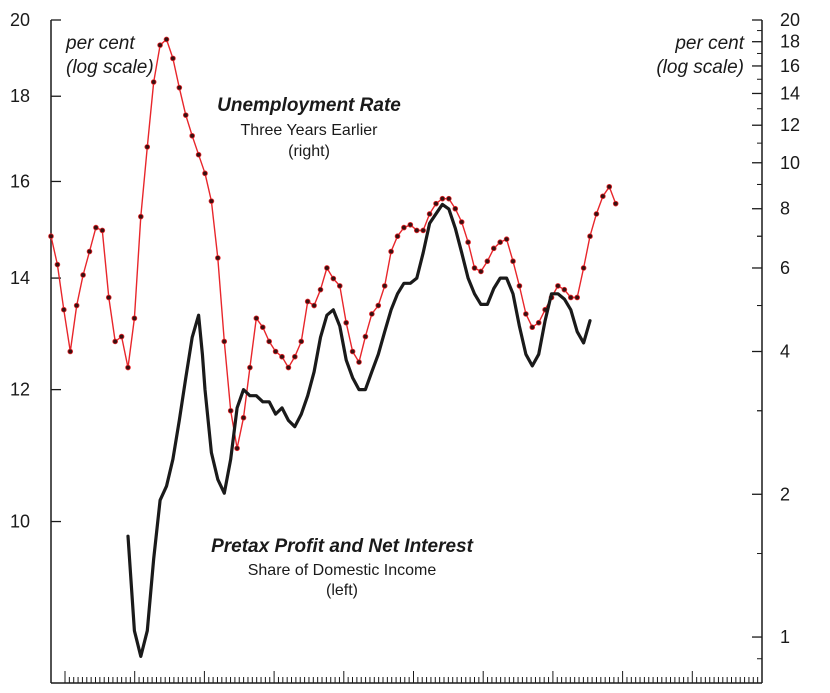 Image resolution: width=830 pixels, height=693 pixels. Describe the element at coordinates (100, 43) in the screenshot. I see `left-unit-label-line1: per cent` at that location.